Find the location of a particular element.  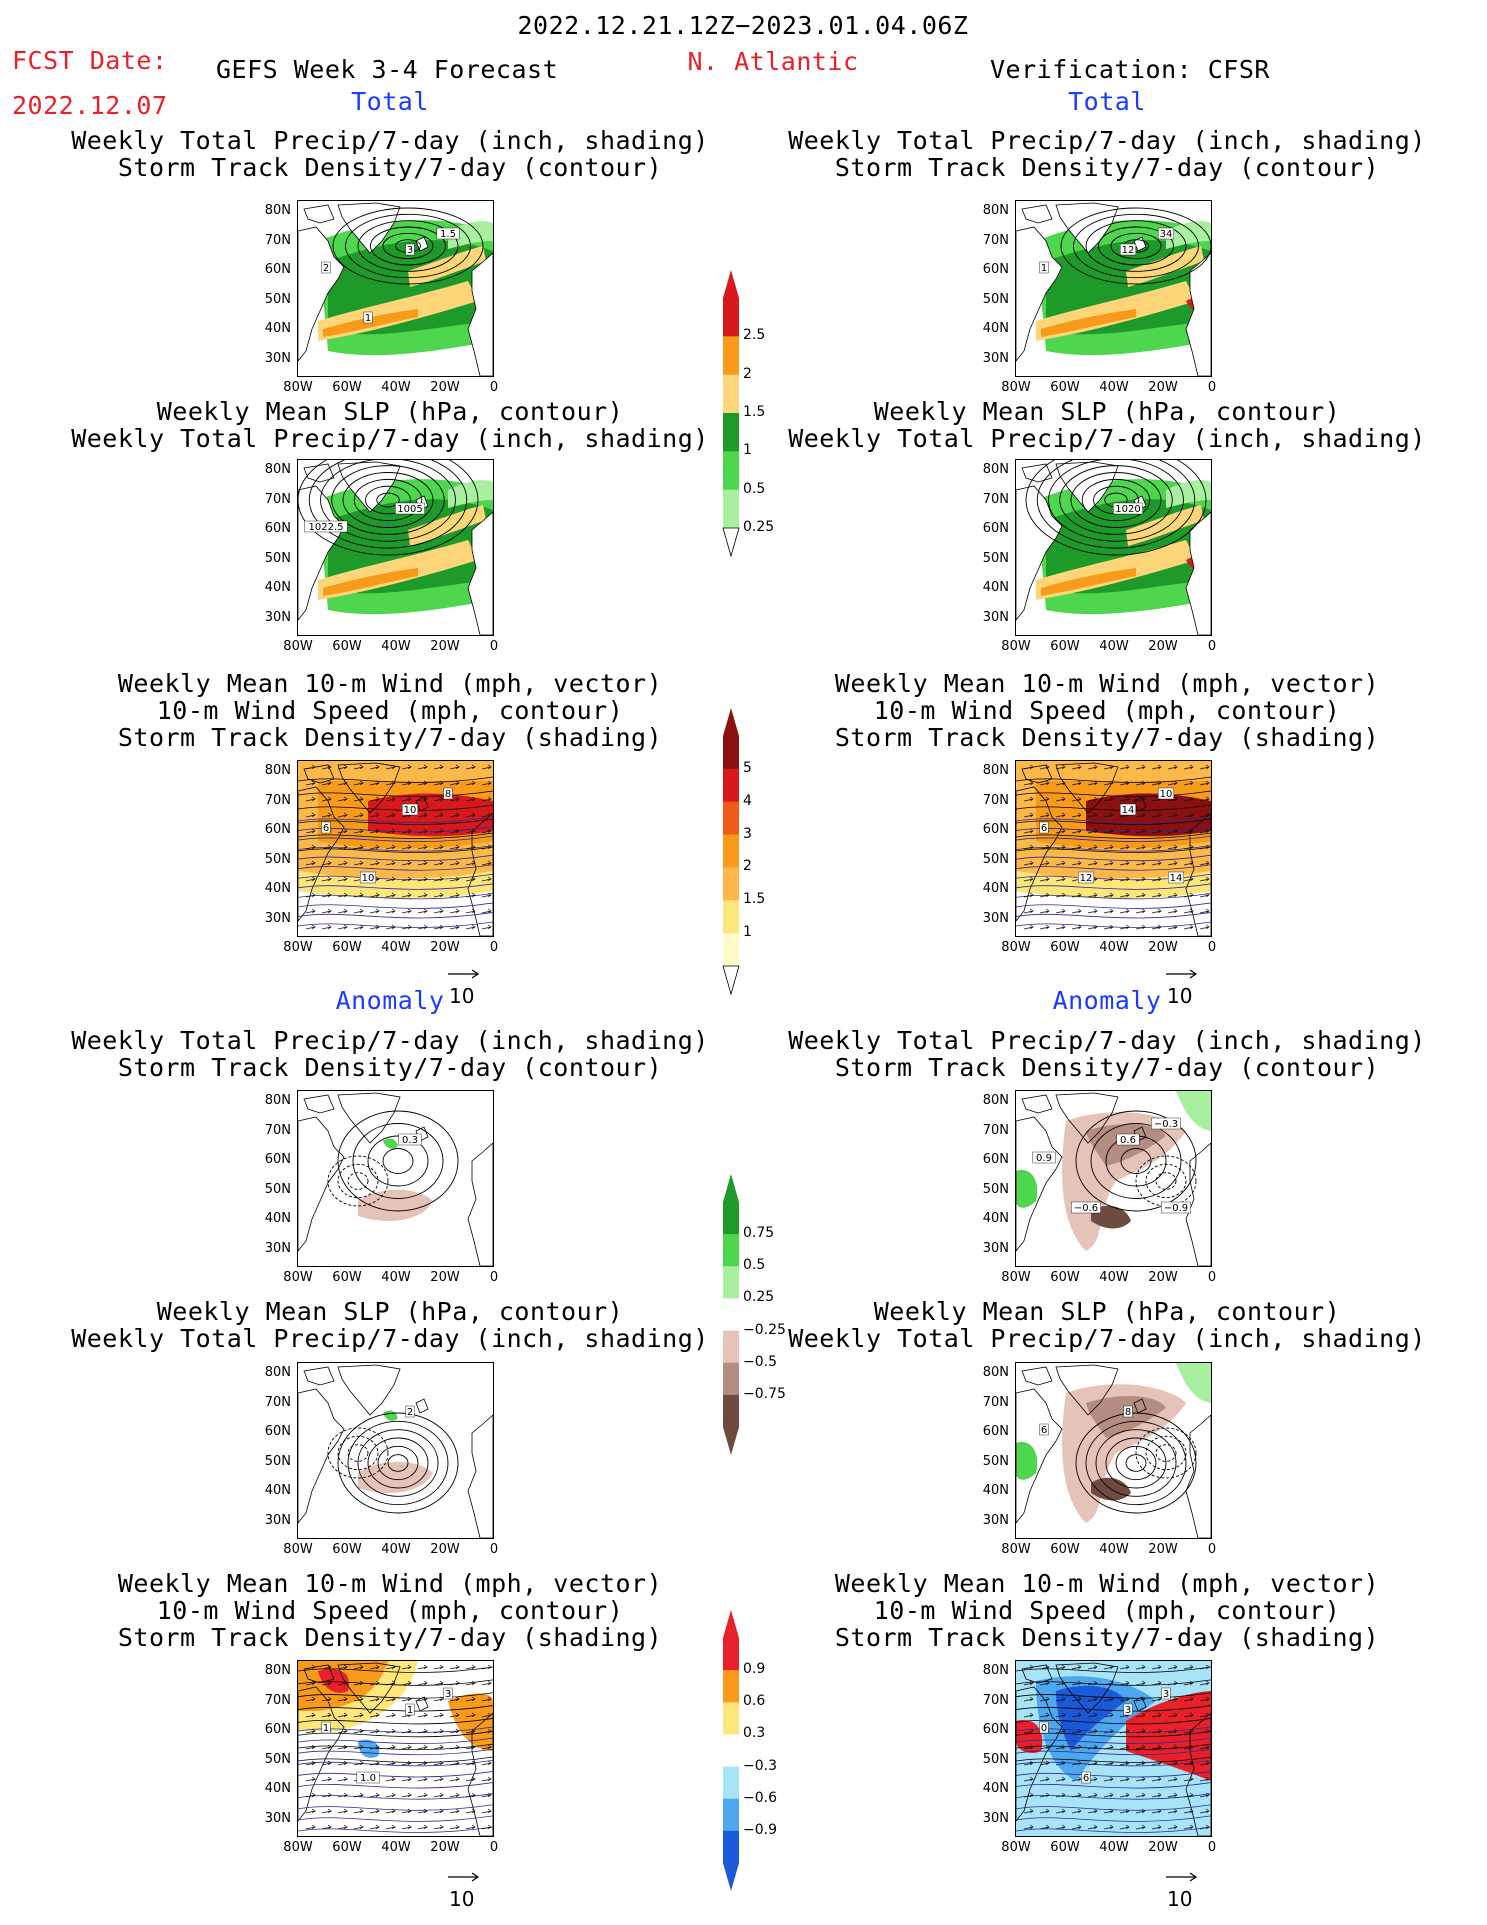

lon-tick-label: 20W is located at coordinates (1163, 947).